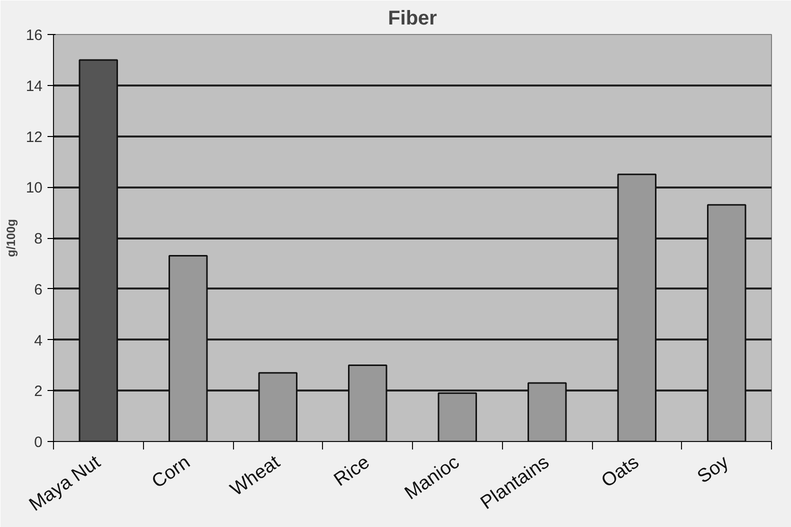 The height and width of the screenshot is (527, 791). What do you see at coordinates (11, 238) in the screenshot?
I see `y-axis-title: g/100g` at bounding box center [11, 238].